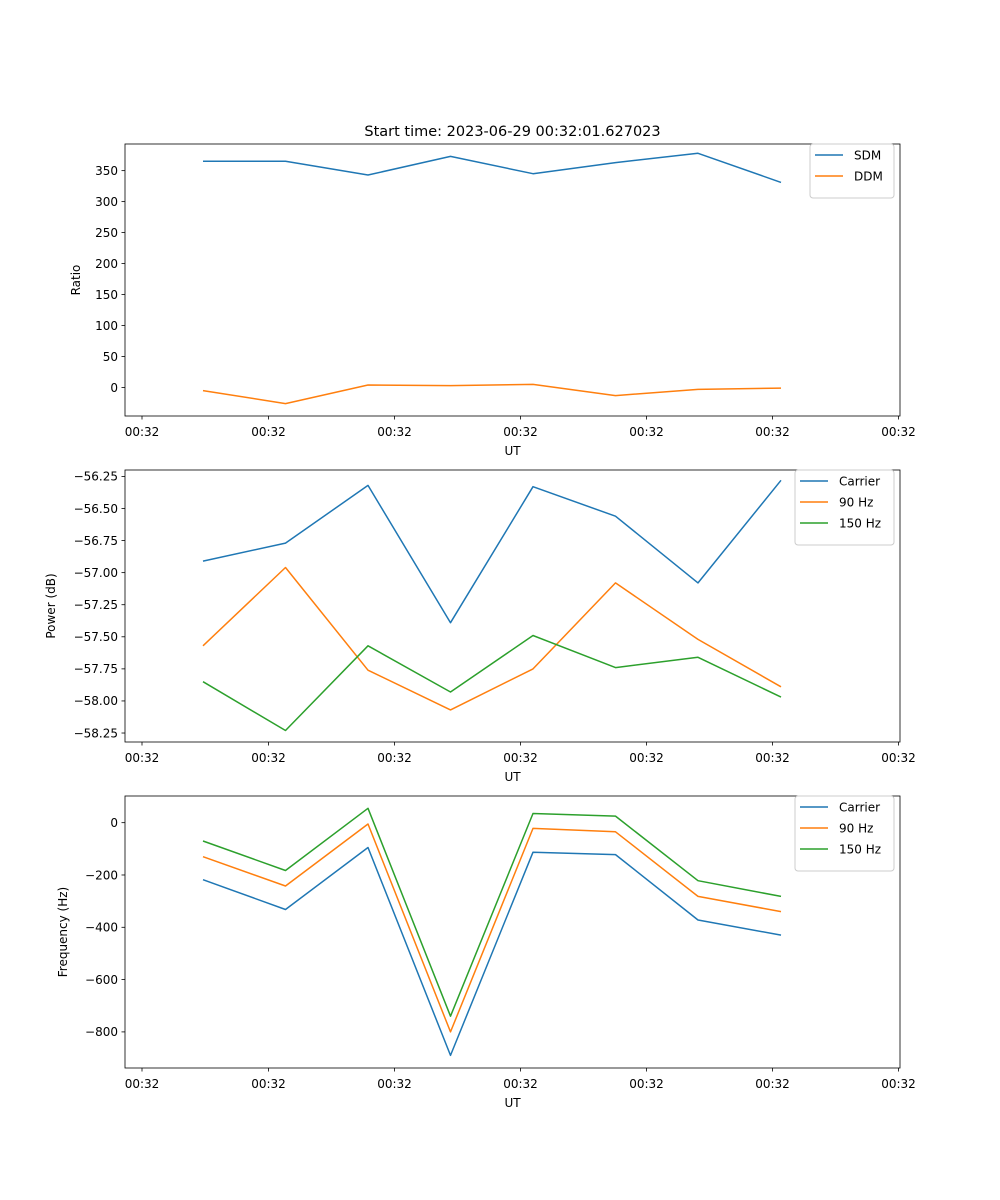  What do you see at coordinates (867, 155) in the screenshot?
I see `legend-entry: SDM` at bounding box center [867, 155].